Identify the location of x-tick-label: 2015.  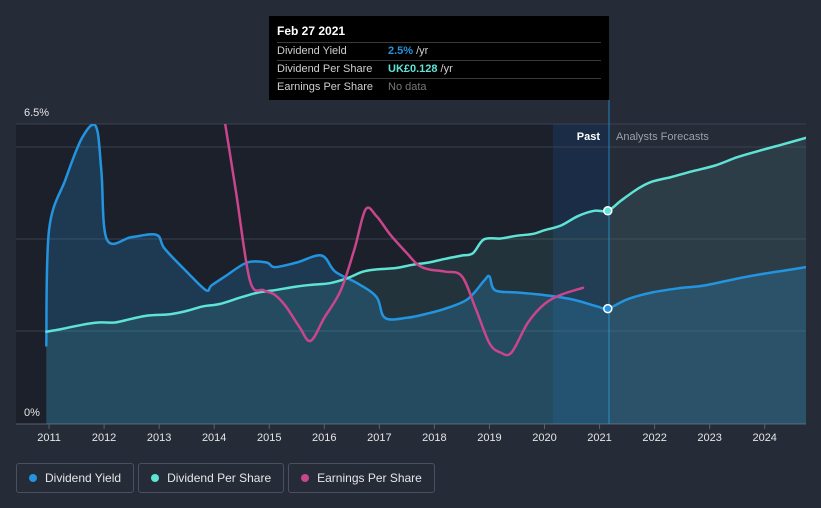
(269, 438).